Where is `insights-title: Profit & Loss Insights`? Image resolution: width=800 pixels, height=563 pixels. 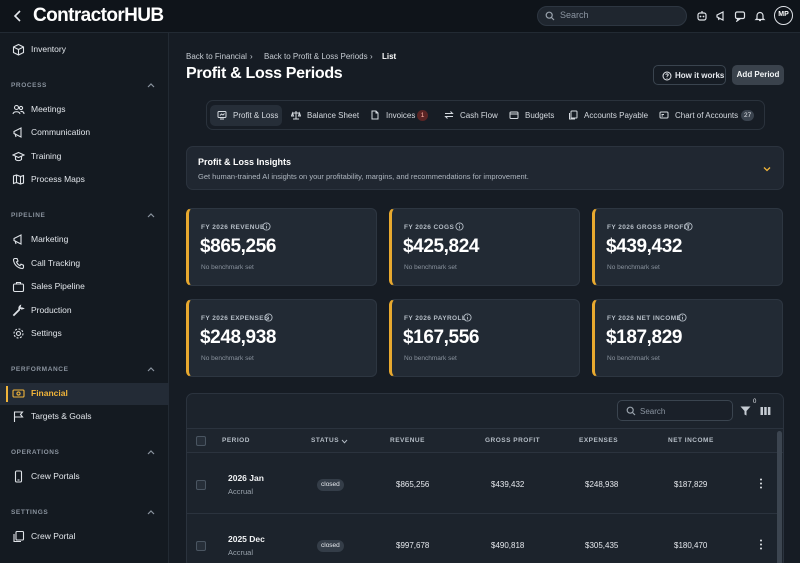
insights-title: Profit & Loss Insights is located at coordinates (245, 162).